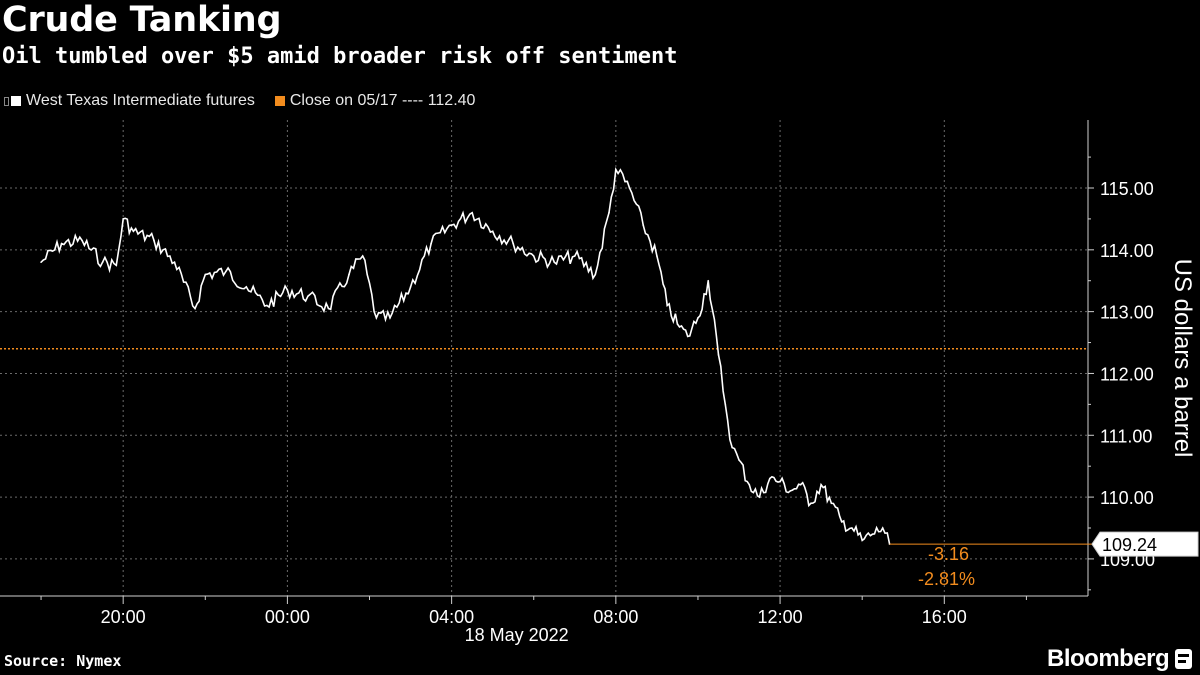  What do you see at coordinates (1127, 313) in the screenshot?
I see `y-tick-label: 113.00` at bounding box center [1127, 313].